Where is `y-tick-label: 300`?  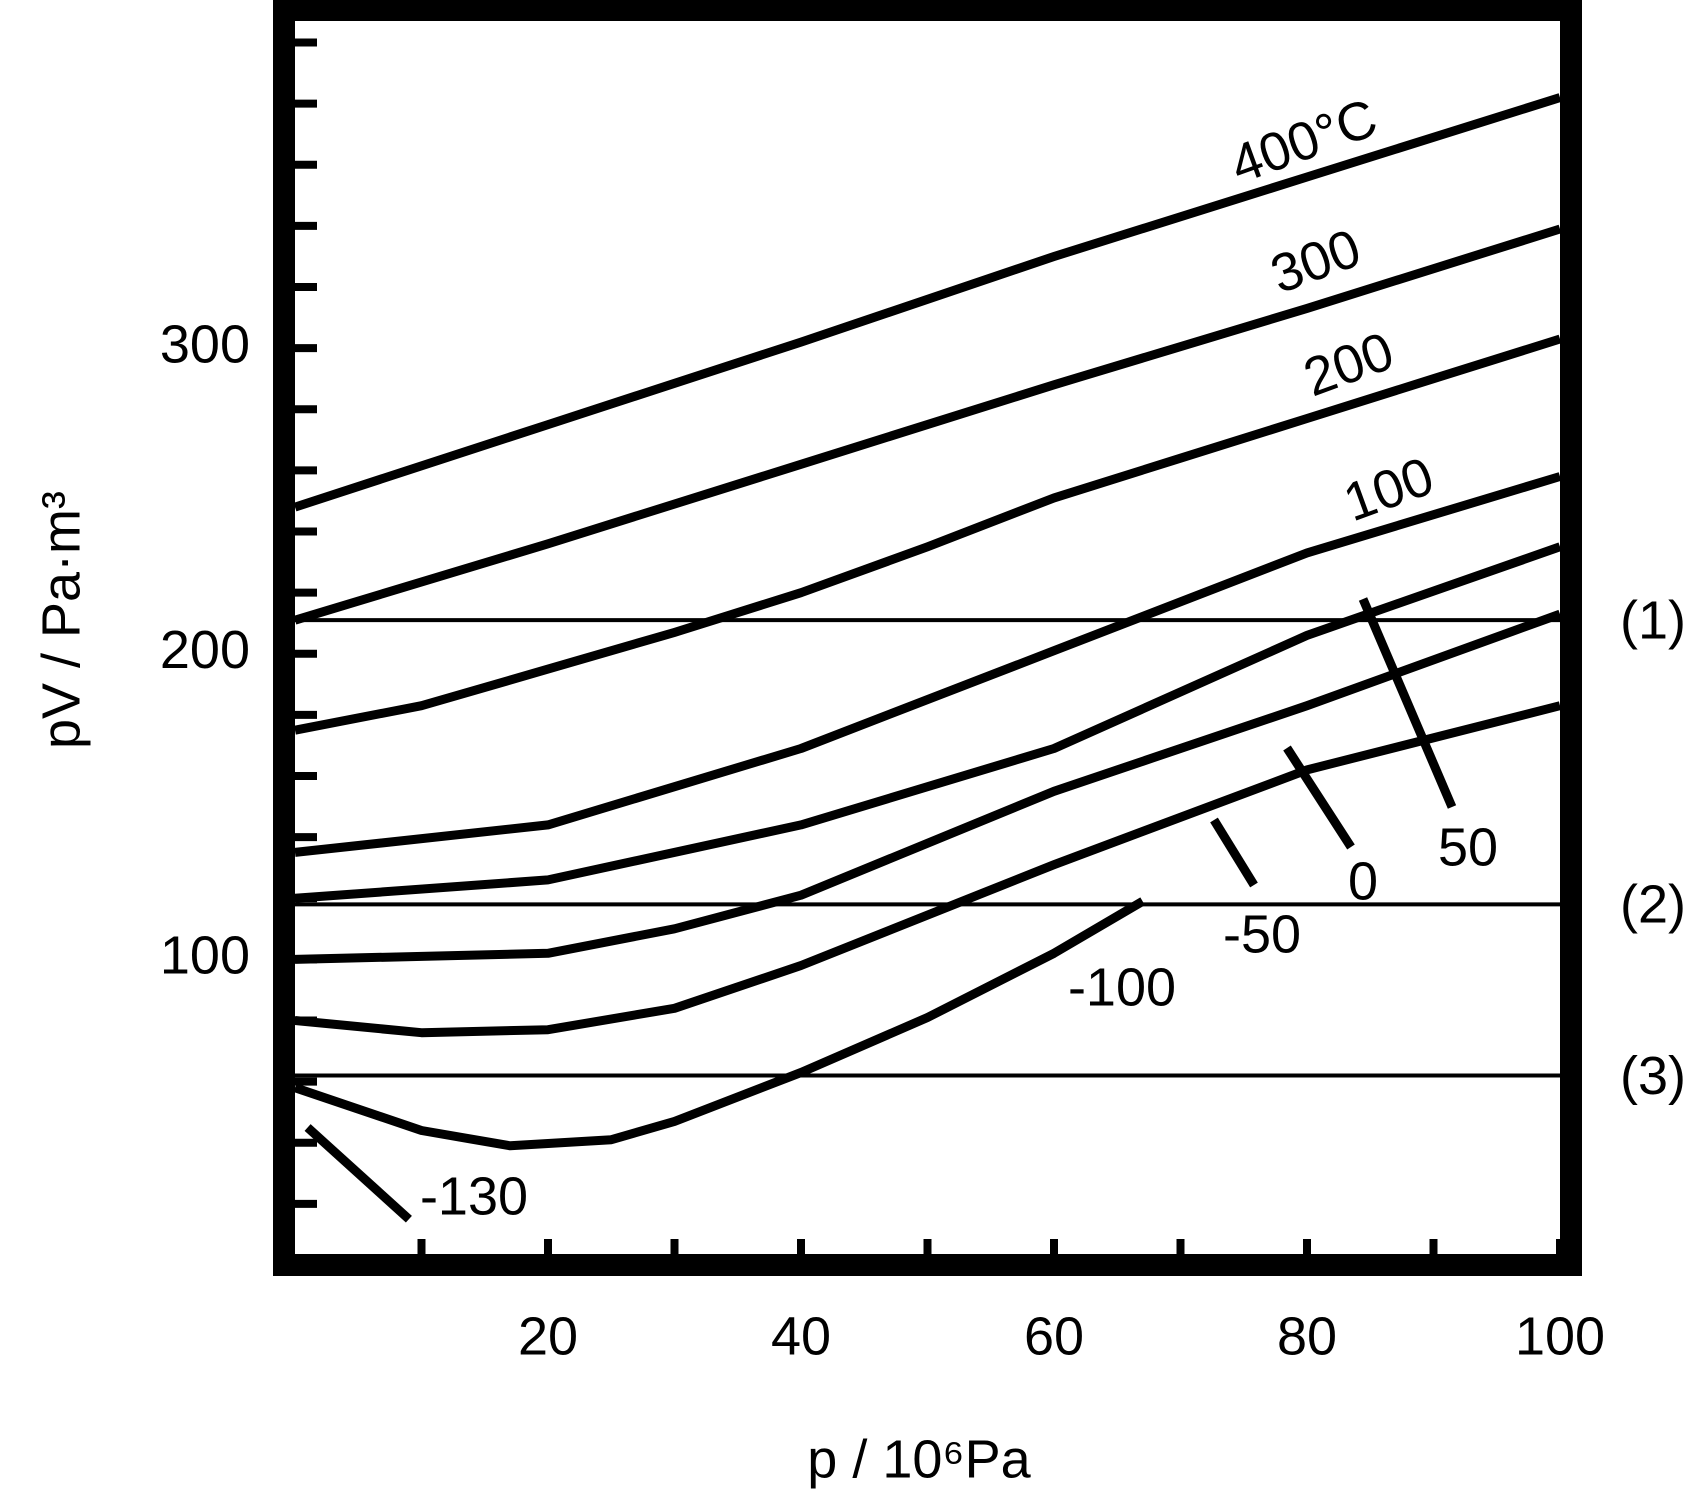
y-tick-label: 300 is located at coordinates (205, 344).